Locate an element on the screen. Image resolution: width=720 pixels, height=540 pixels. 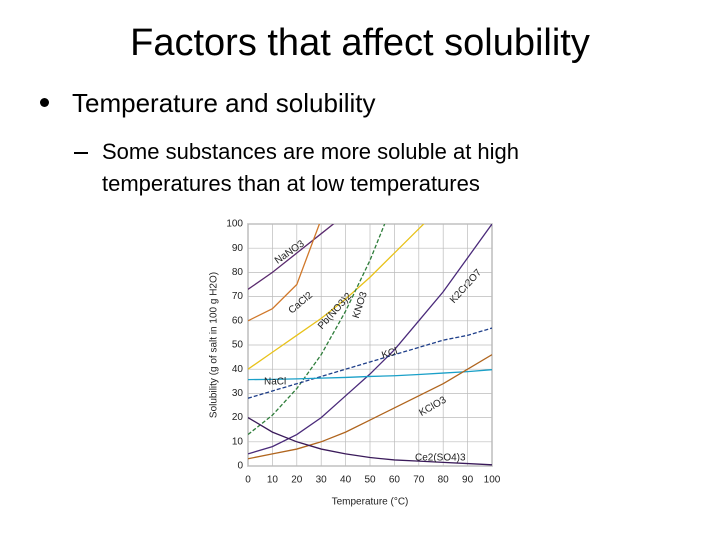
y-tick-label: 40 is located at coordinates (238, 369).